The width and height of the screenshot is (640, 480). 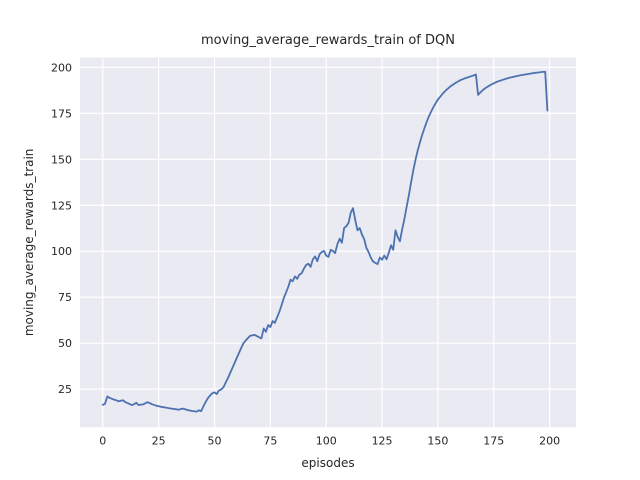 I want to click on x-tick-label: 75, so click(x=270, y=441).